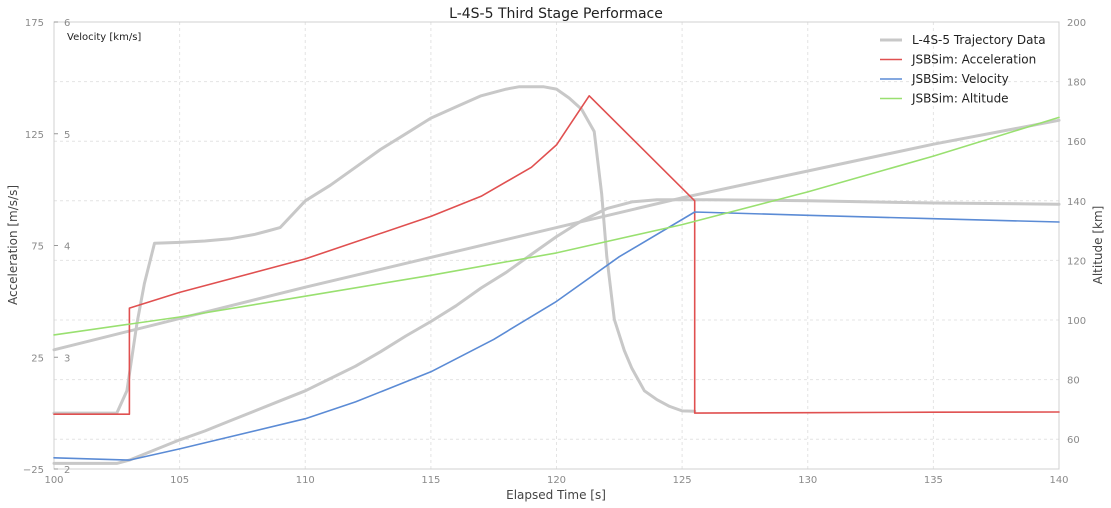 This screenshot has height=508, width=1111. I want to click on x-tick-label: 135, so click(933, 480).